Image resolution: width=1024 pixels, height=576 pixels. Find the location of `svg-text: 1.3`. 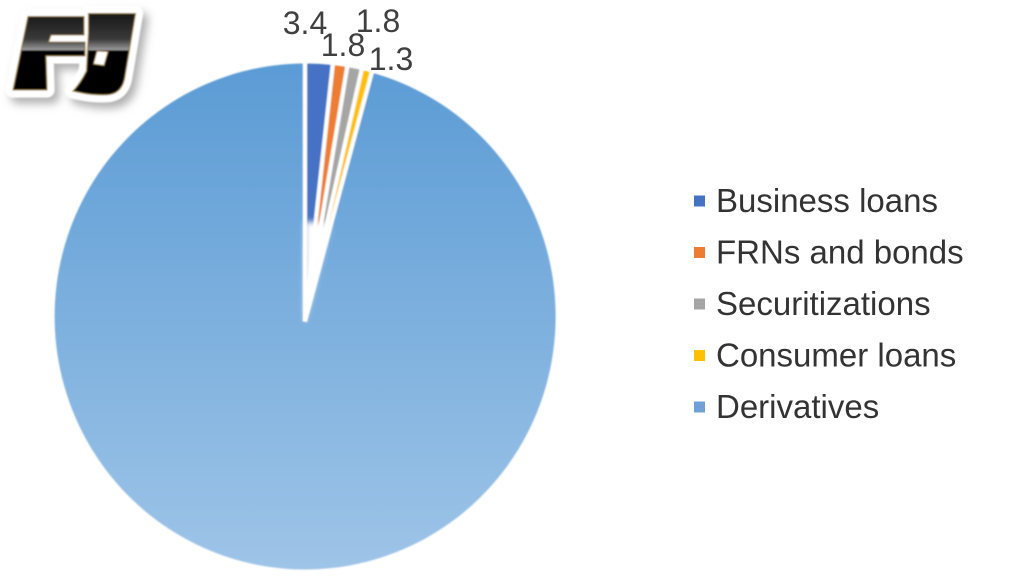

svg-text: 1.3 is located at coordinates (391, 59).